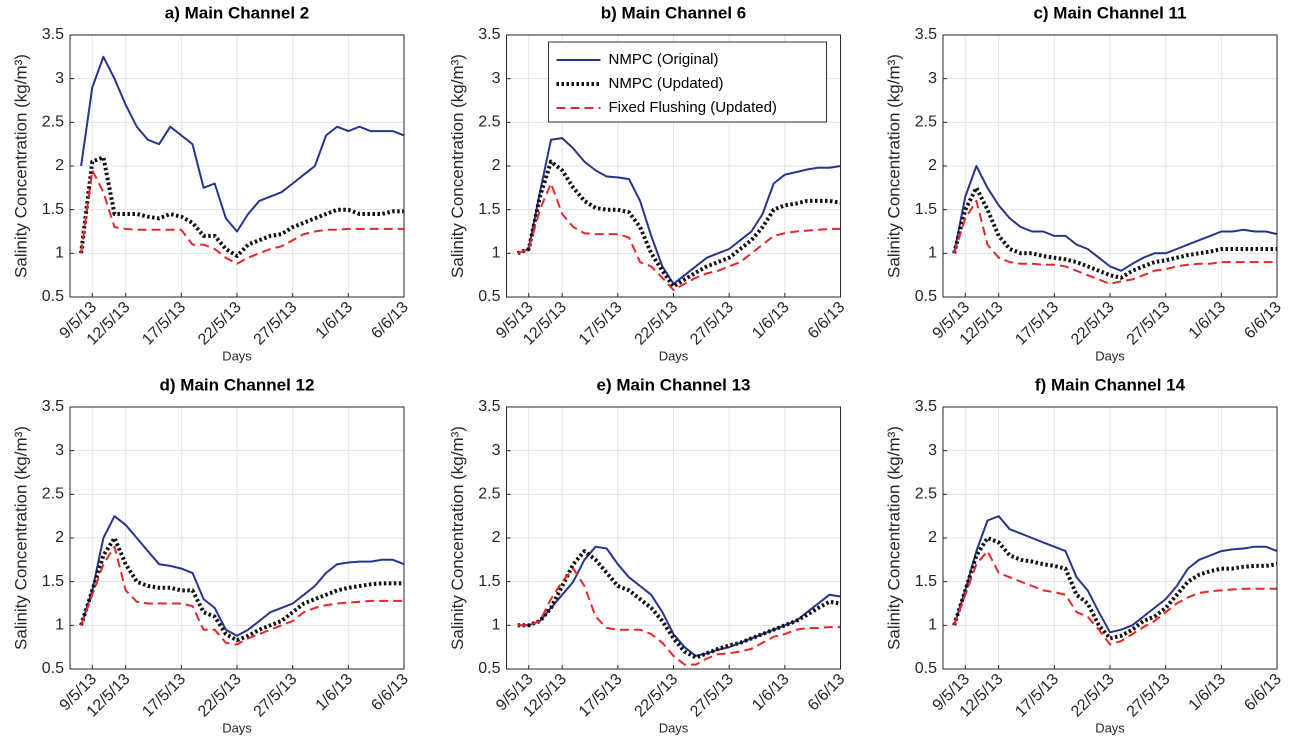 This screenshot has width=1299, height=736. I want to click on chart-title: f) Main Channel 14, so click(1110, 384).